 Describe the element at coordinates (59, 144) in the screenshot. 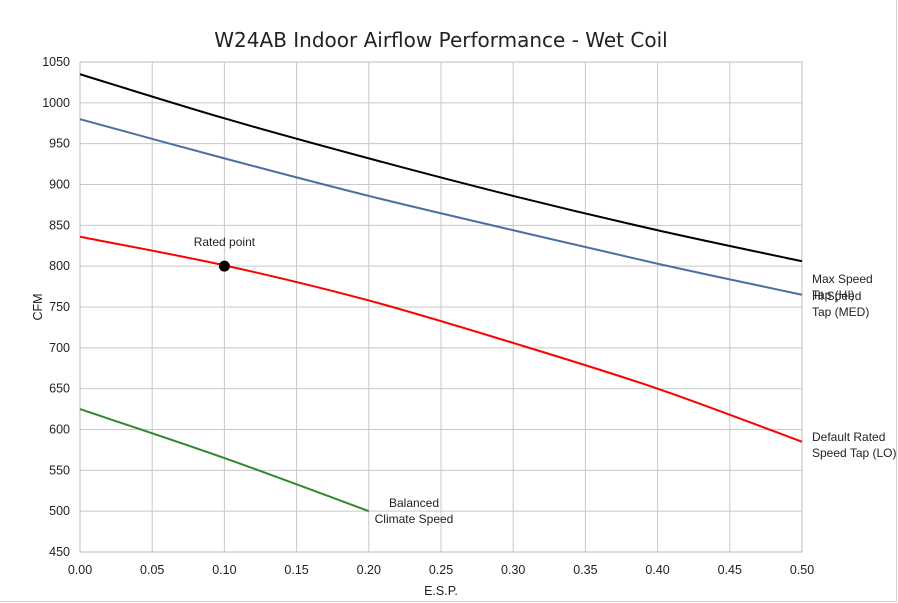

I see `y-tick-label: 950` at that location.